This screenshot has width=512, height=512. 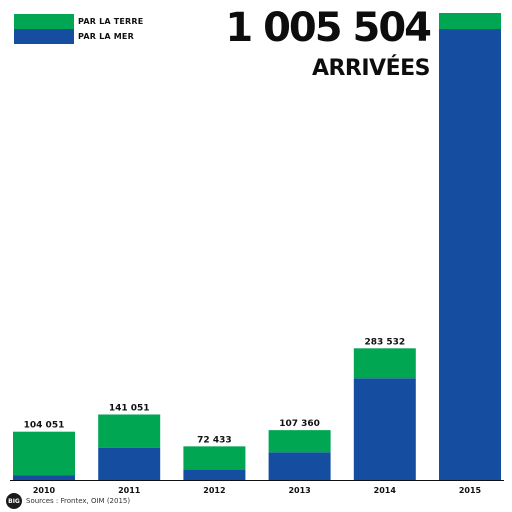 What do you see at coordinates (328, 28) in the screenshot?
I see `total-arrivals-number: 1 005 504` at bounding box center [328, 28].